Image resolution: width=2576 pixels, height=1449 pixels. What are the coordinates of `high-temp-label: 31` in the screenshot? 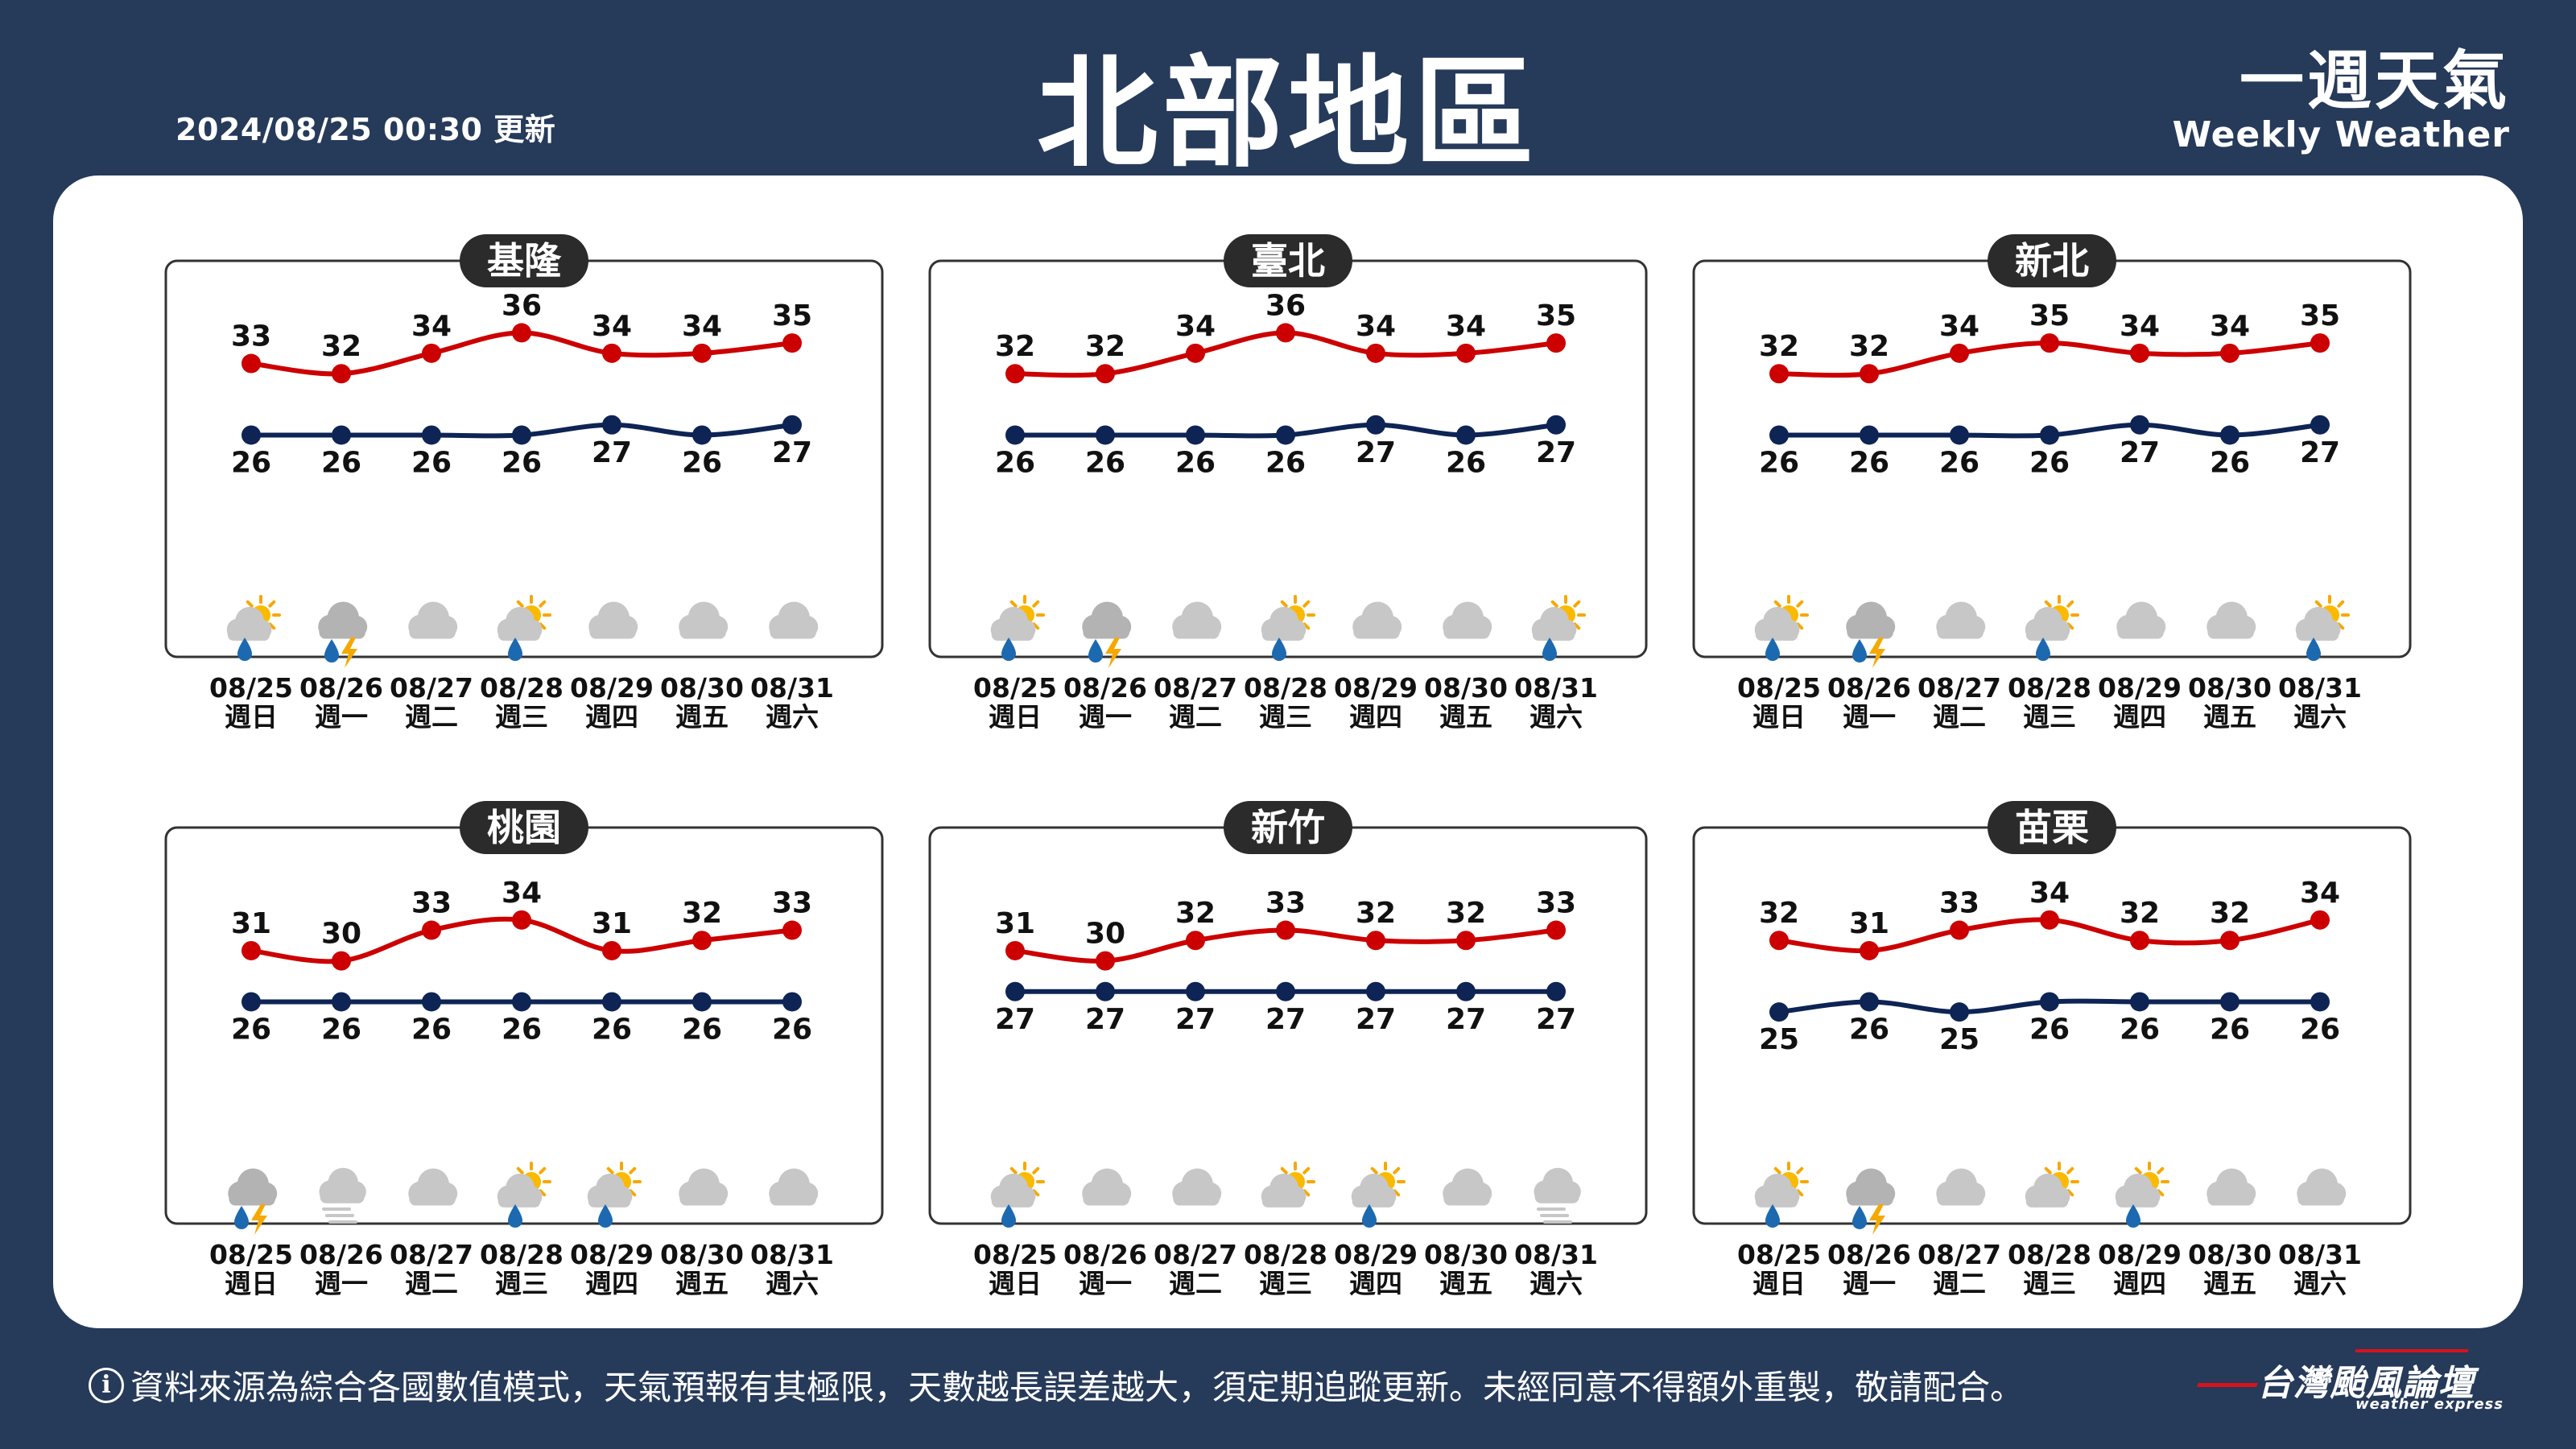 It's located at (251, 924).